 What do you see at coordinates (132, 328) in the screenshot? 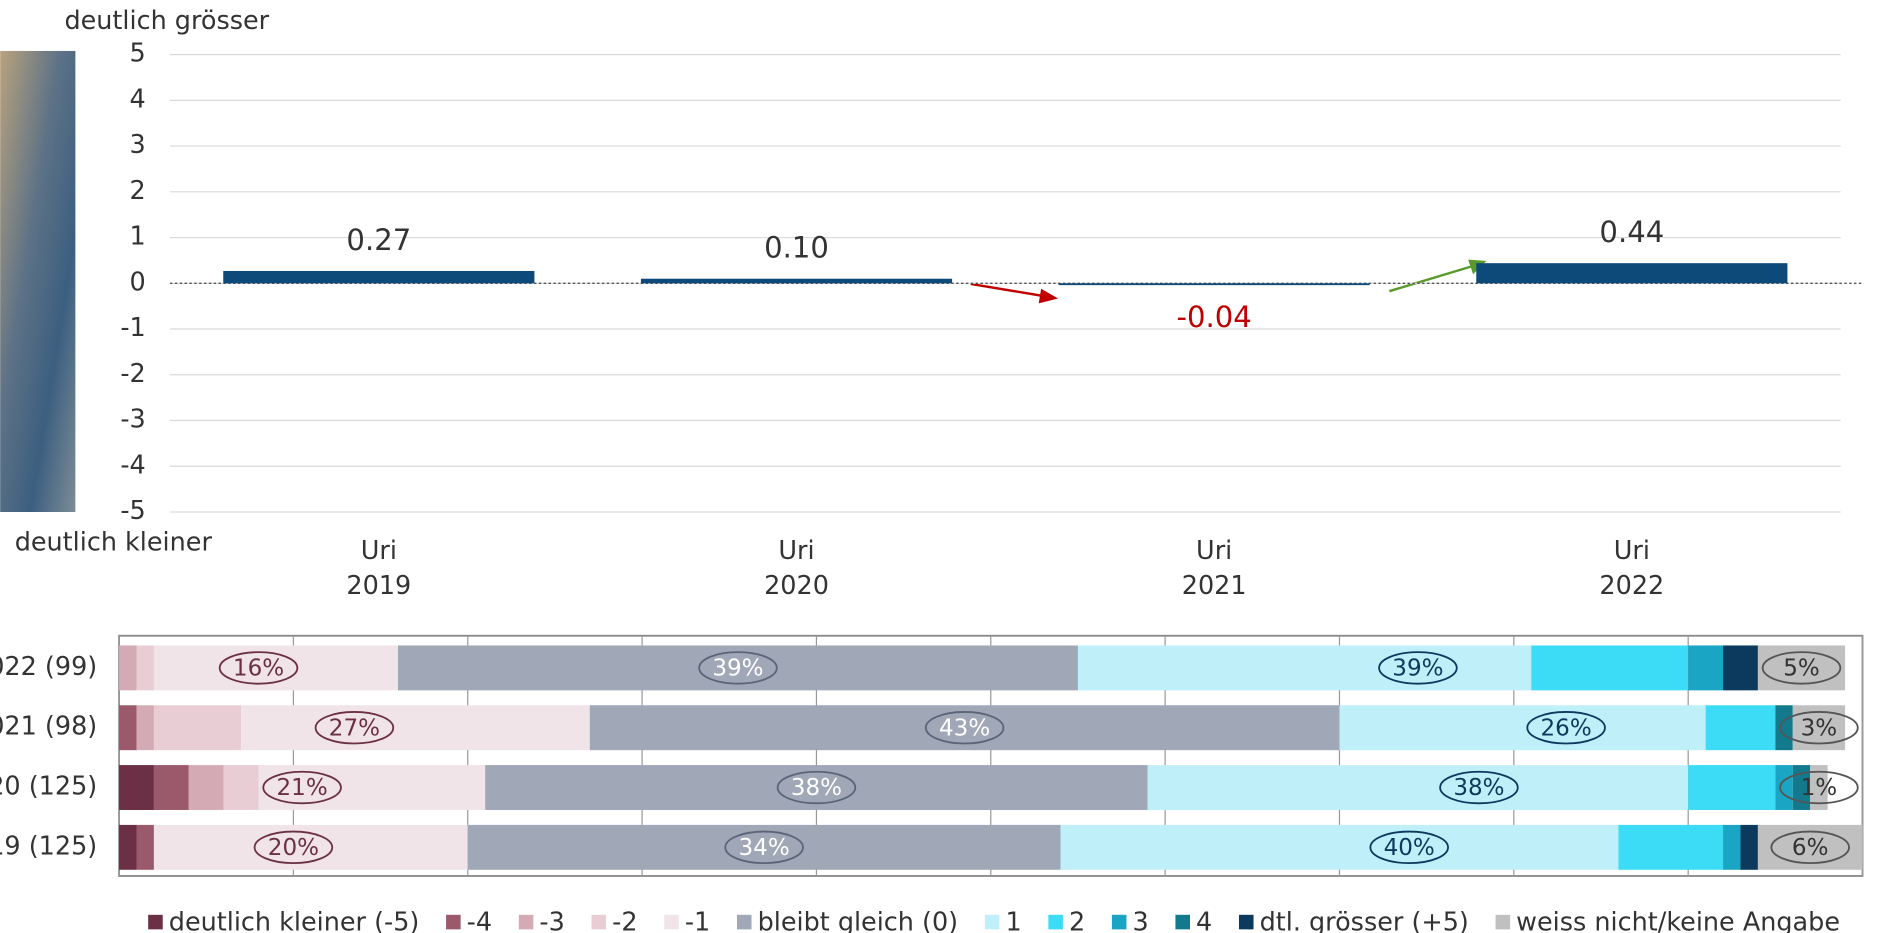
I see `y-tick-label: -1` at bounding box center [132, 328].